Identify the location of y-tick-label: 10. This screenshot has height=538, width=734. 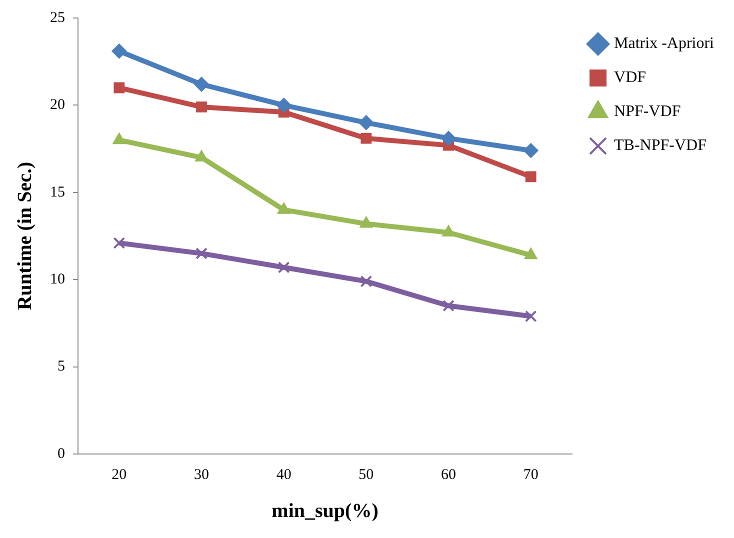
(57, 280).